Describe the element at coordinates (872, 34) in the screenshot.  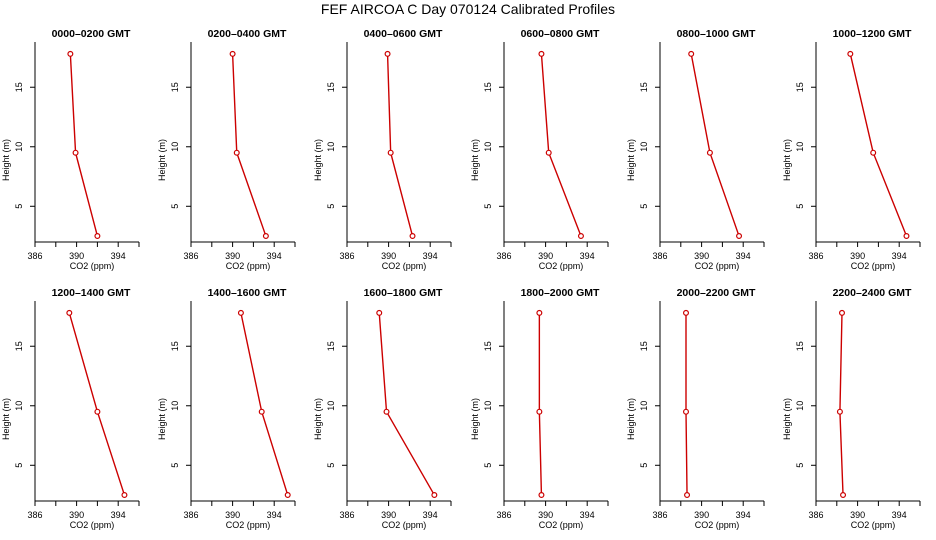
I see `panel-title: 1000–1200 GMT` at that location.